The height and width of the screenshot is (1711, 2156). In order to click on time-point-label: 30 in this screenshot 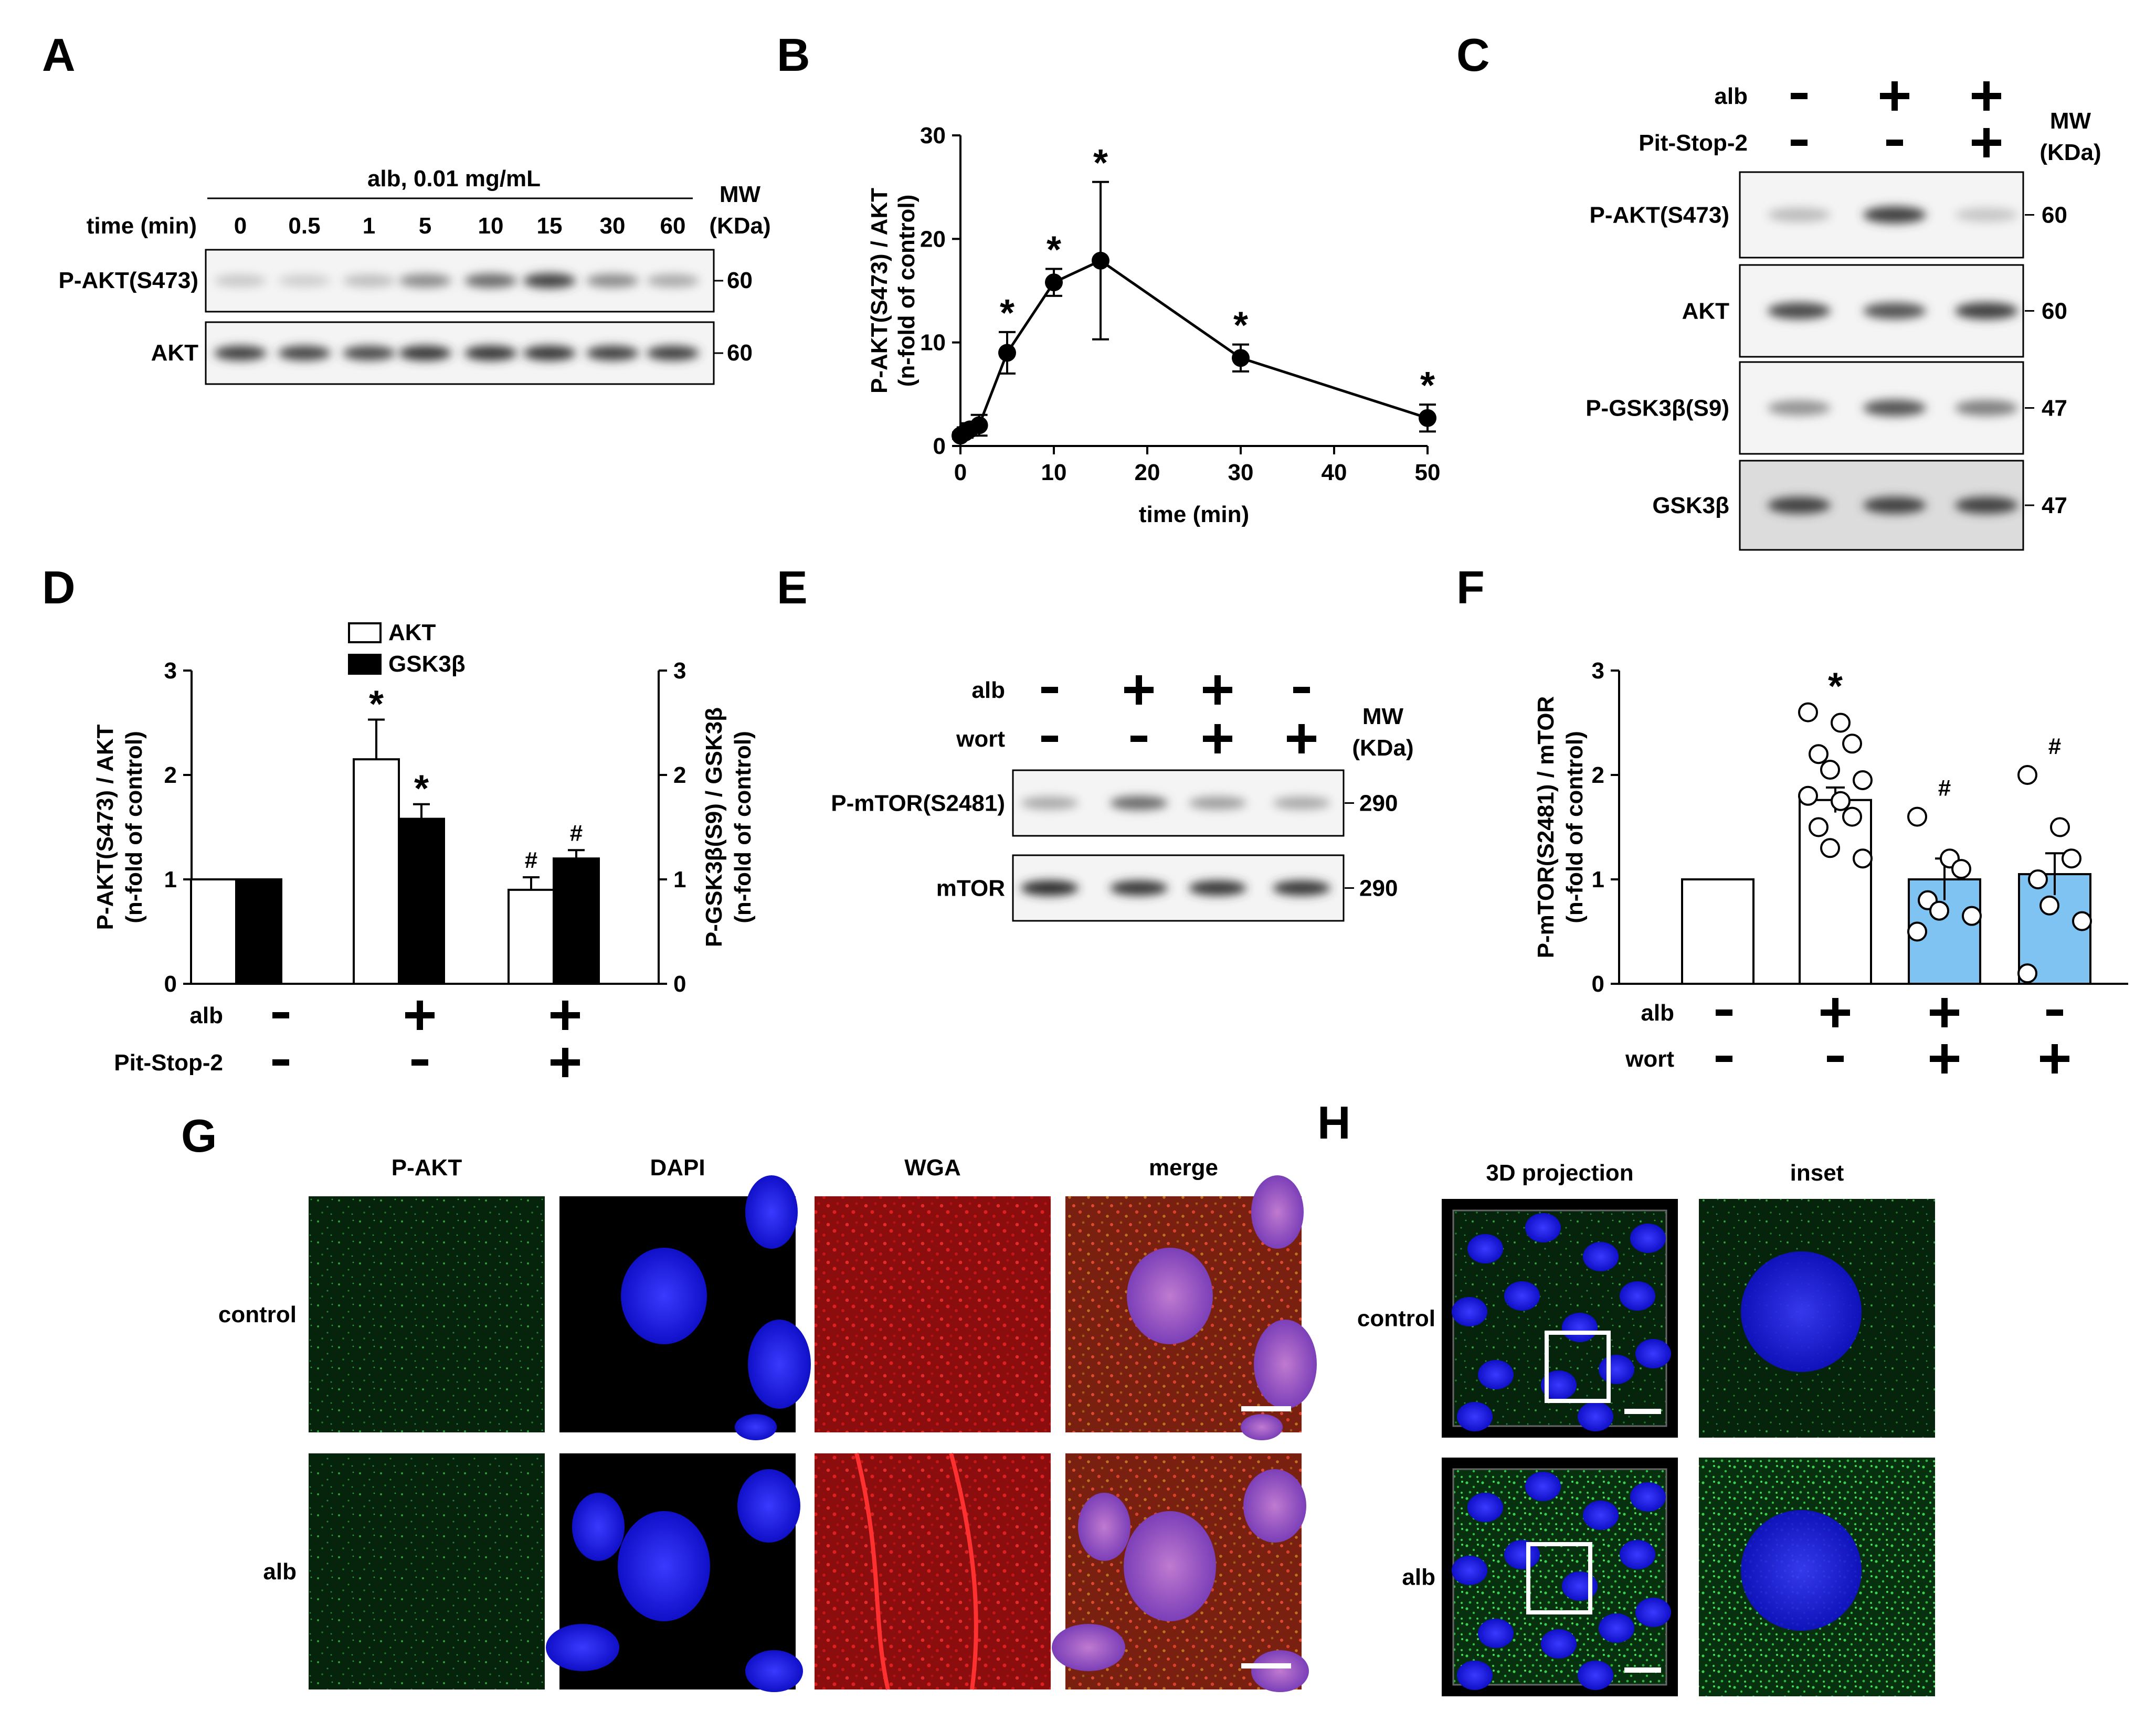, I will do `click(613, 226)`.